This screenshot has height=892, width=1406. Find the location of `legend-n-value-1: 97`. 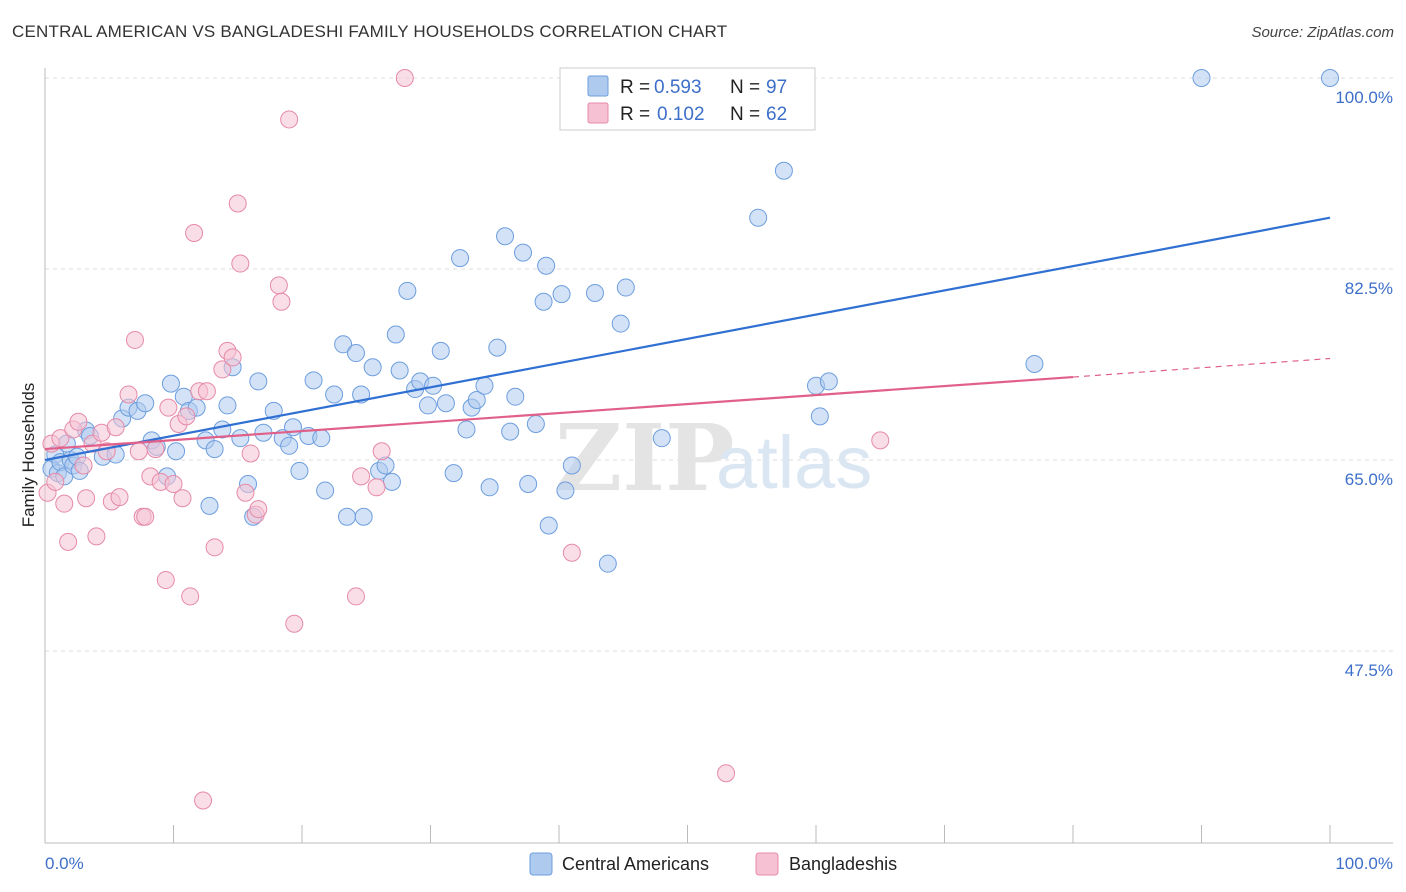

legend-n-value-1: 97 is located at coordinates (776, 87).